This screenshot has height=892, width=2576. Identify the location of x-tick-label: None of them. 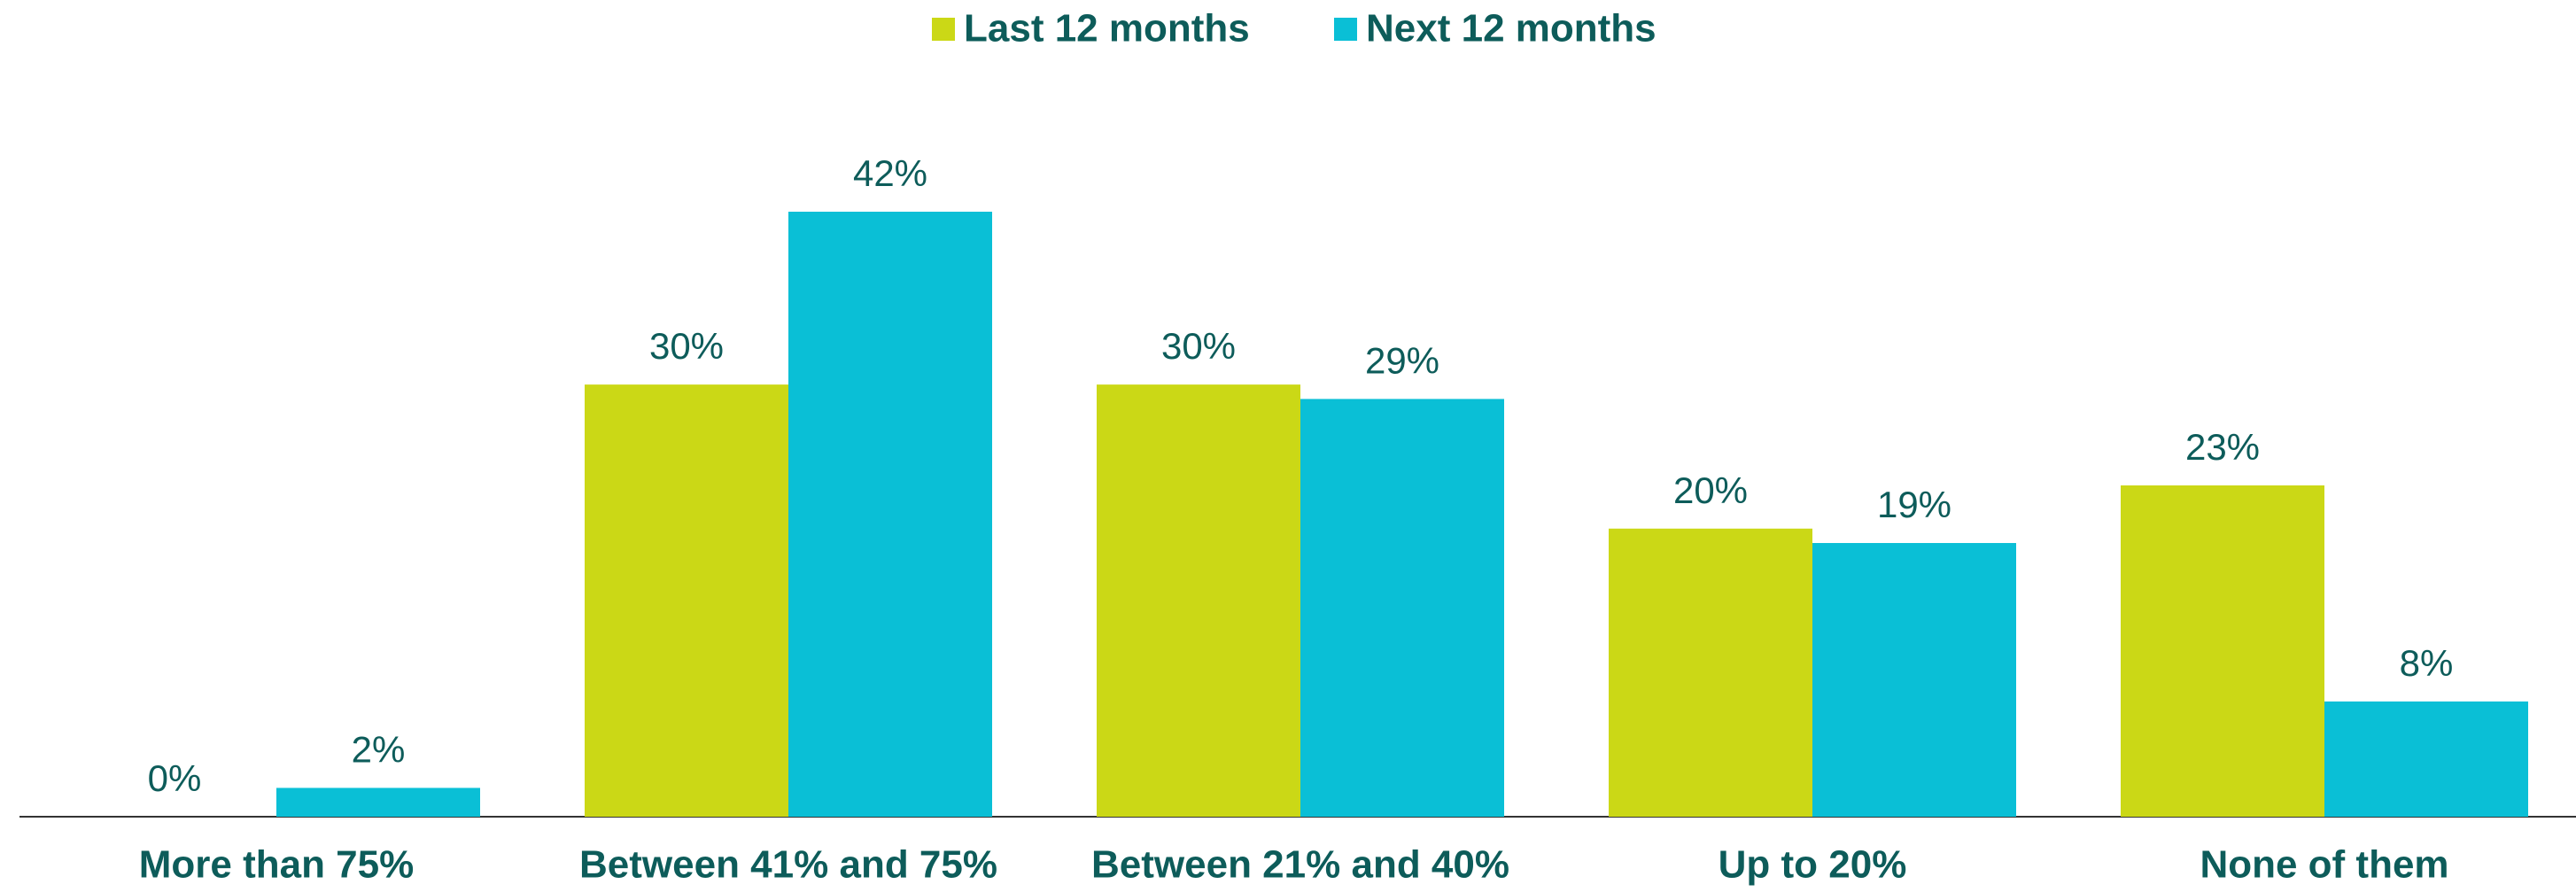
(2324, 865).